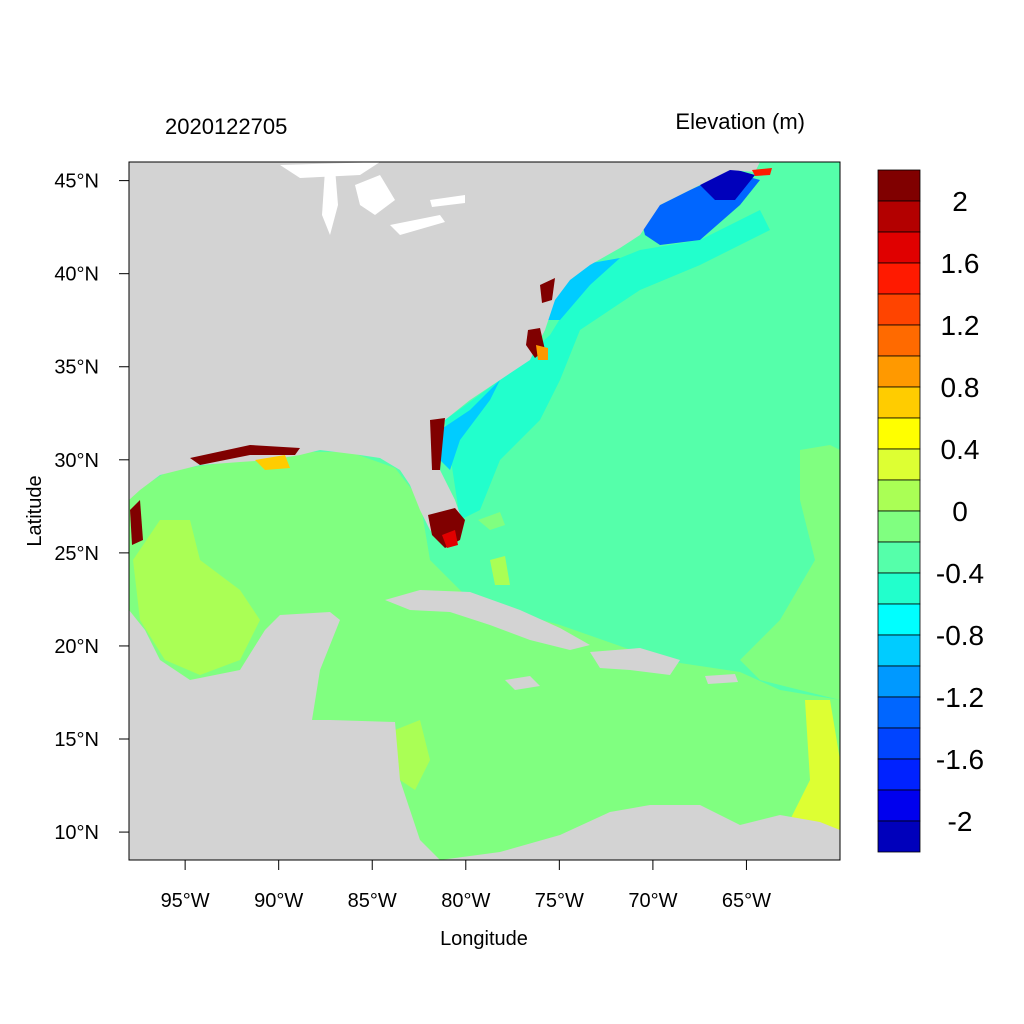  Describe the element at coordinates (960, 759) in the screenshot. I see `colorbar-label: -1.6` at that location.